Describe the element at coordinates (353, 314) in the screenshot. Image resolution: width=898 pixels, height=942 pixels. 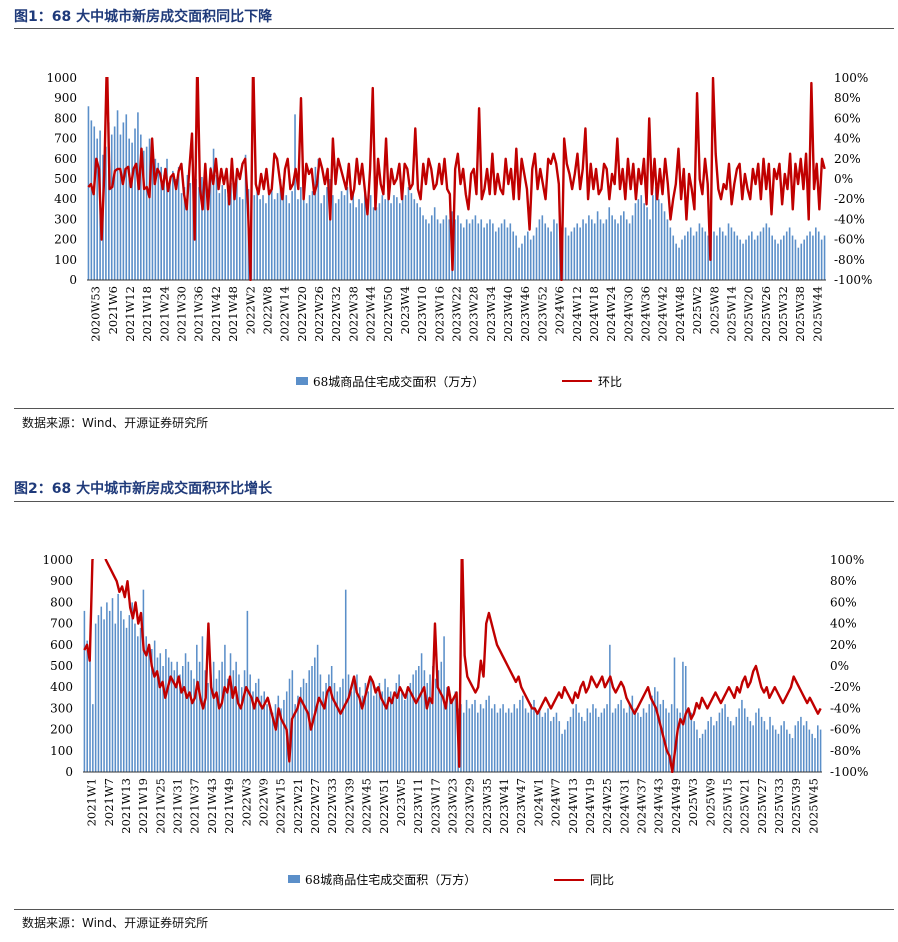
I see `x-axis-tick-label: 2022W38` at that location.